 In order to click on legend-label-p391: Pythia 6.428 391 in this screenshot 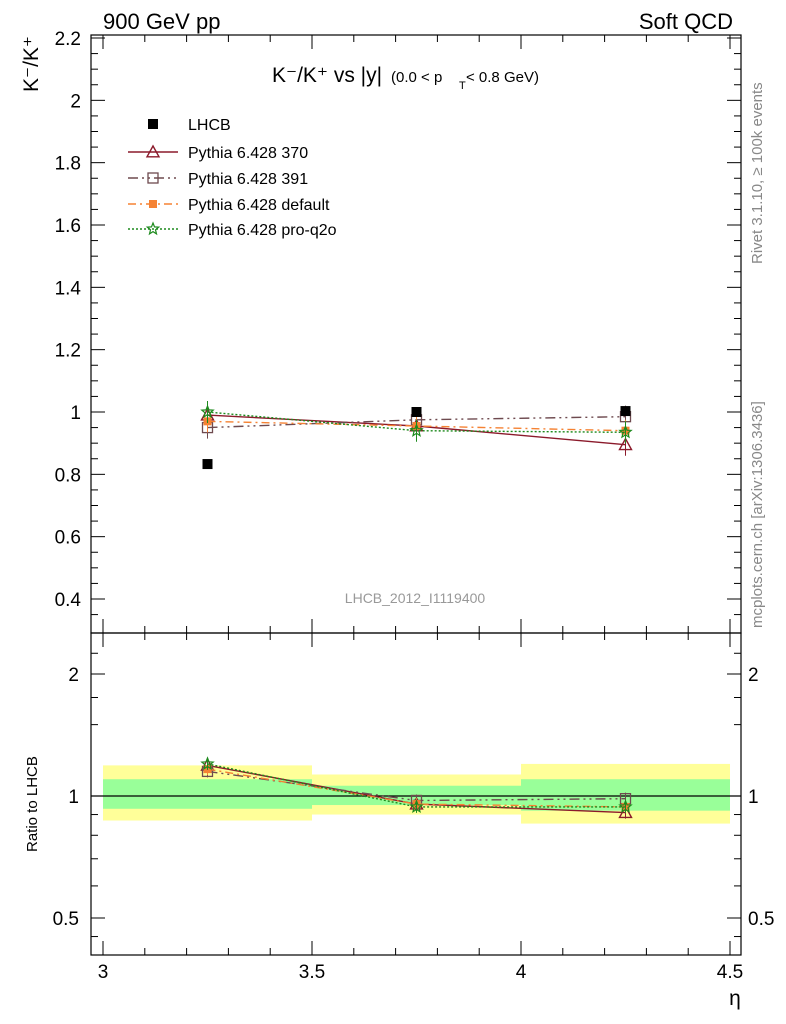, I will do `click(248, 179)`.